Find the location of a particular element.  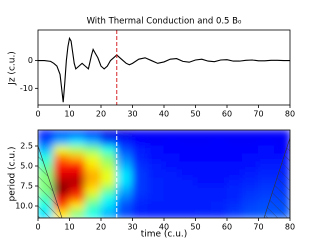

x-axis-label: time (c.u.) is located at coordinates (164, 235).